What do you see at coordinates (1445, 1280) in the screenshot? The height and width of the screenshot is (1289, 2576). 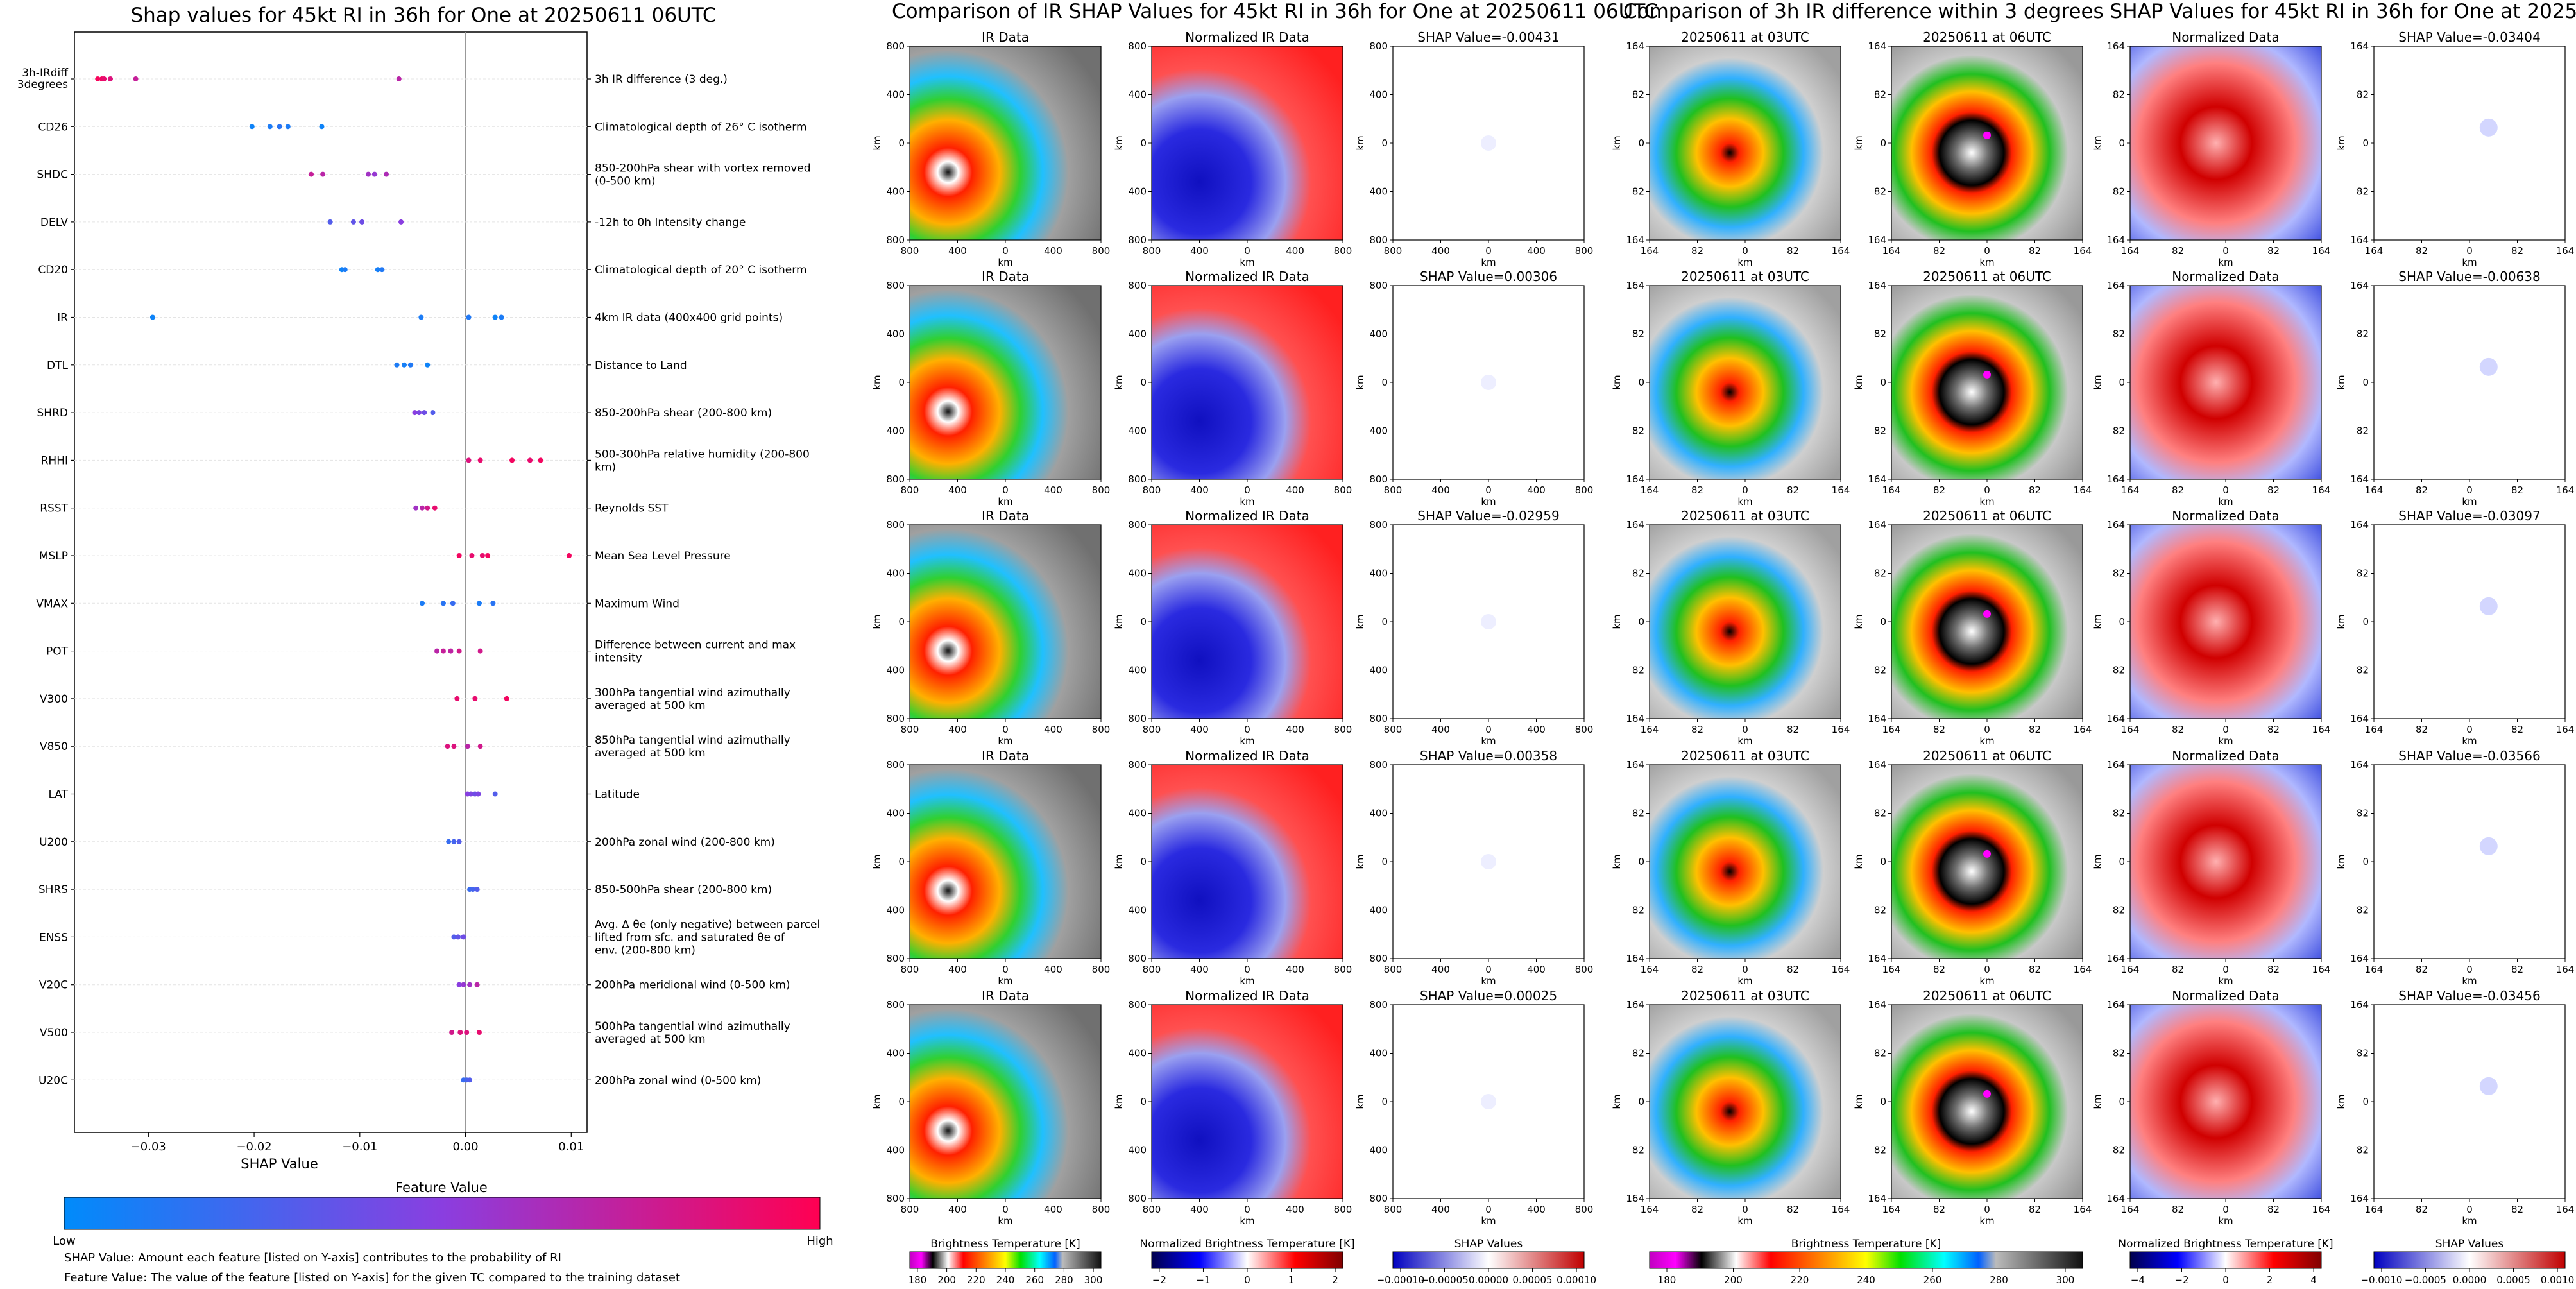 I see `colorbar-tick-label: −0.00005` at bounding box center [1445, 1280].